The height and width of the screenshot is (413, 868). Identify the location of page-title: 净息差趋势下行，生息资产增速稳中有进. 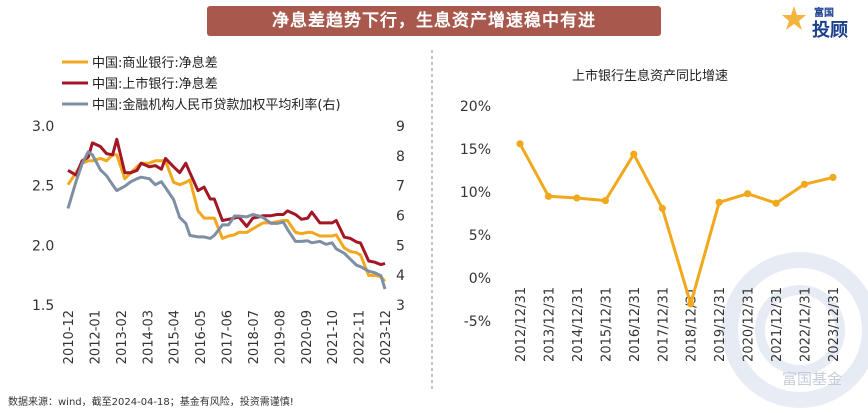
(434, 21).